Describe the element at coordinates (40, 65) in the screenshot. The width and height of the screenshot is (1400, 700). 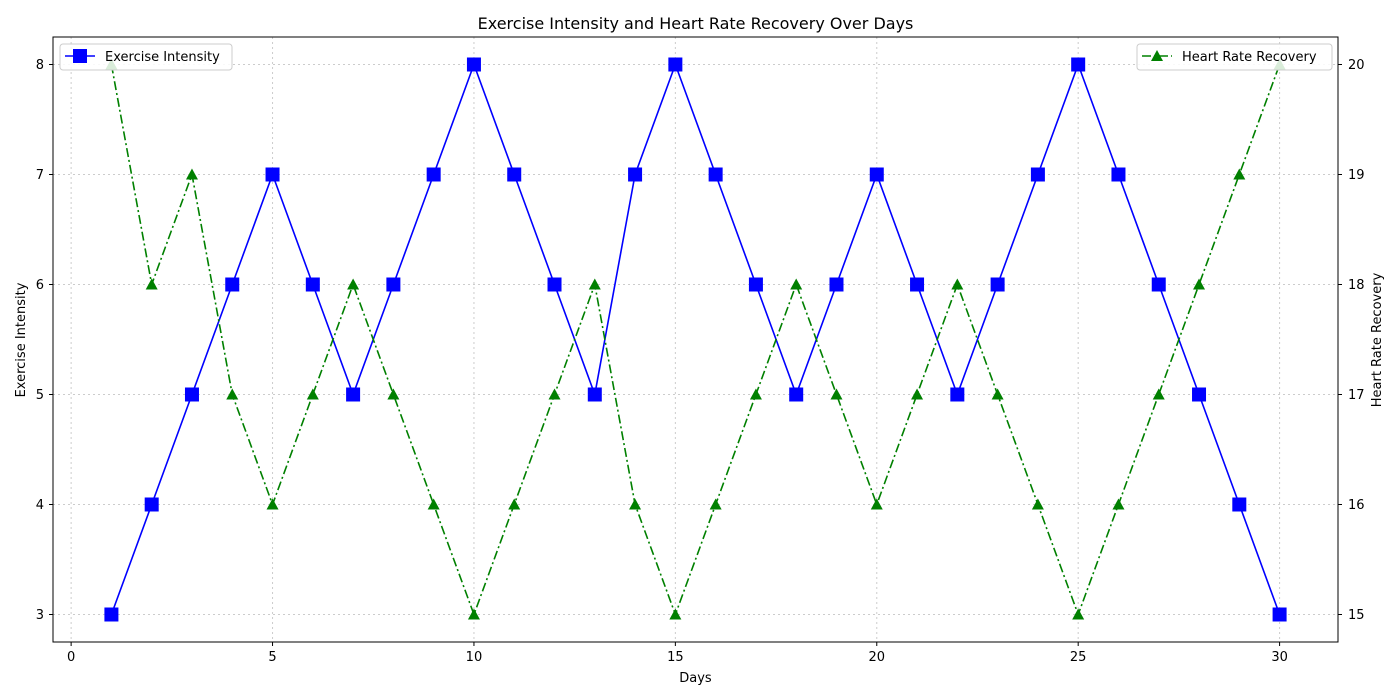
I see `left-y-tick-label: 8` at that location.